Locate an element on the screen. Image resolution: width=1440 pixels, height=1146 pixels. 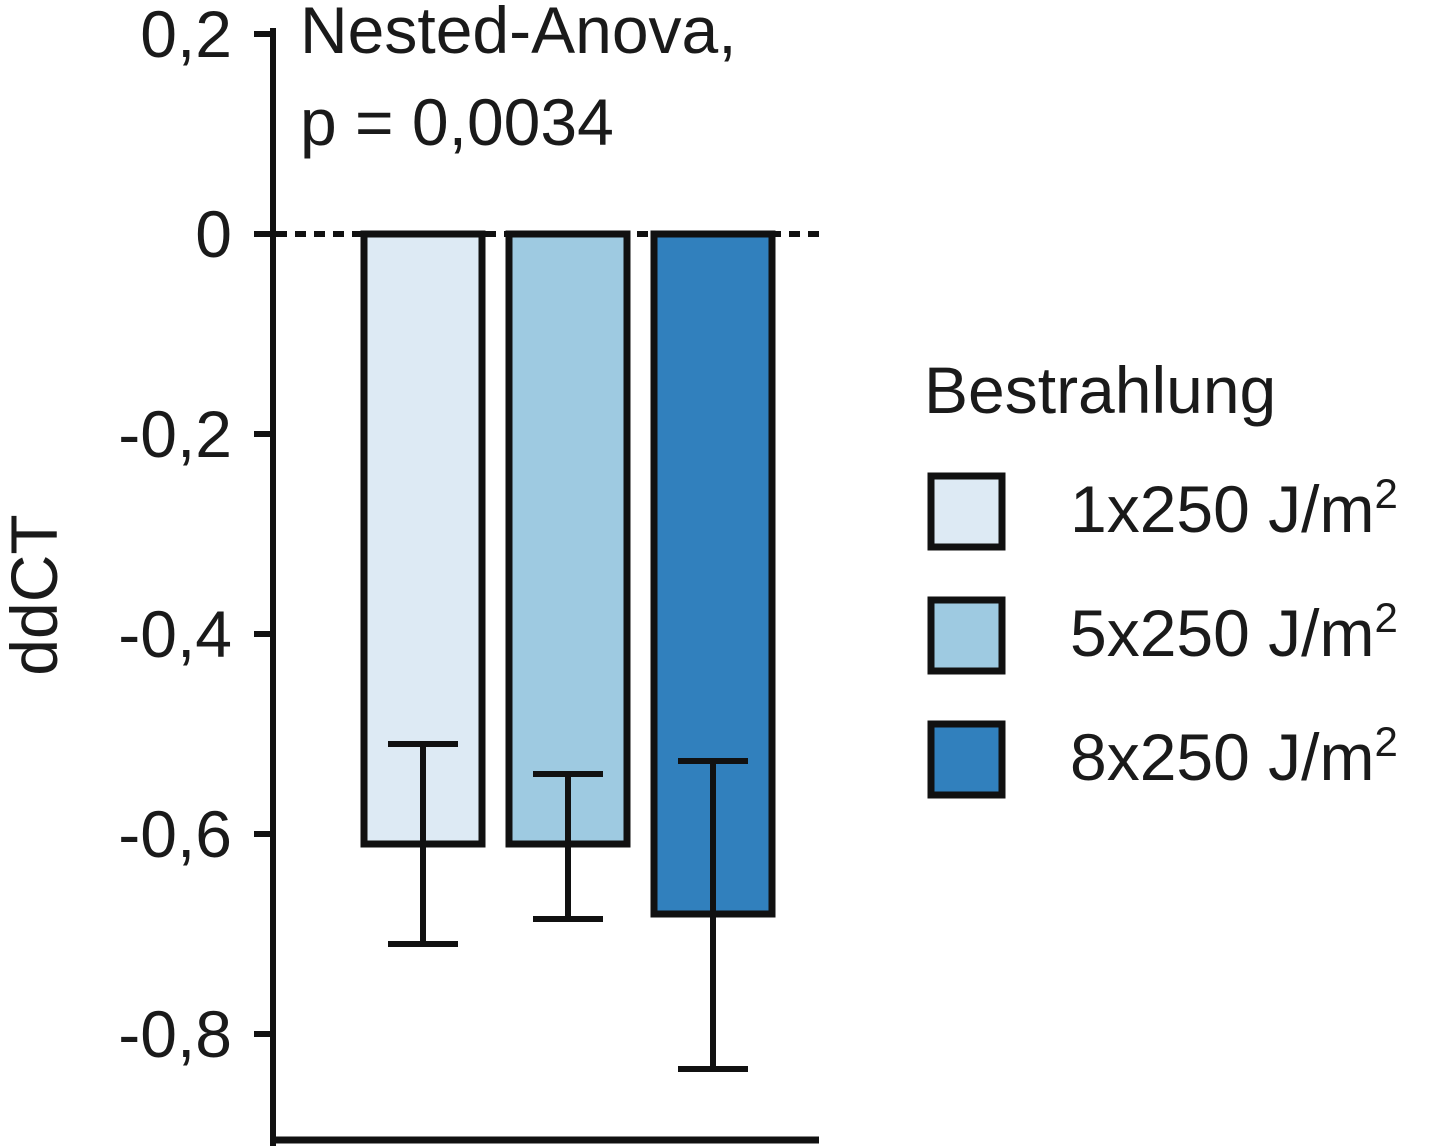
y-tick-label: 0 is located at coordinates (213, 234).